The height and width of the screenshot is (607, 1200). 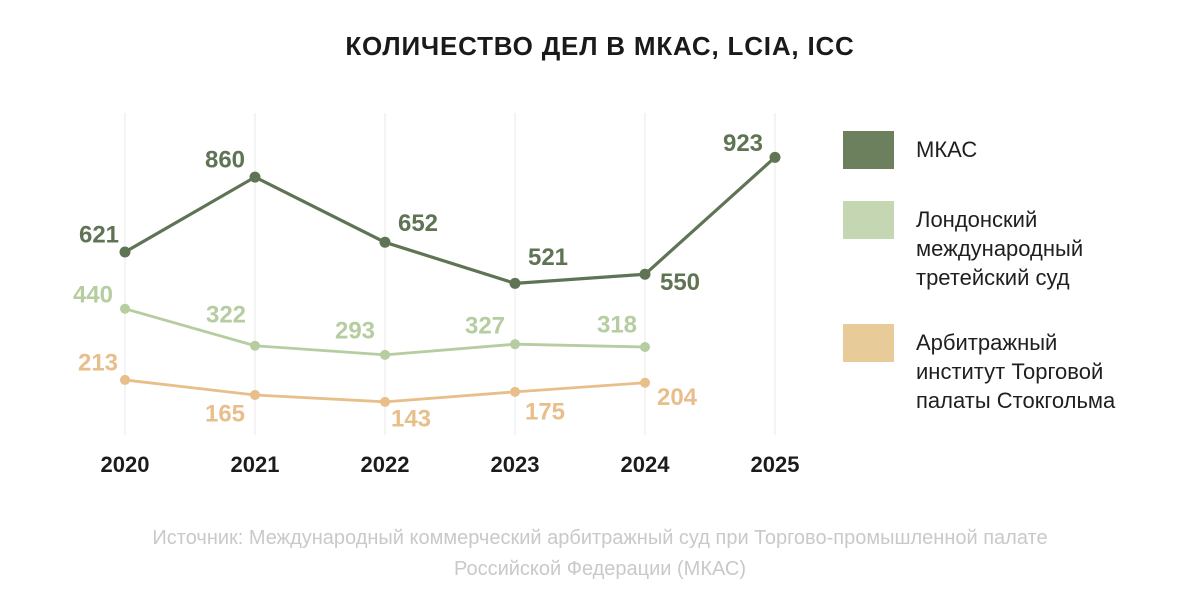 I want to click on value-label: 860, so click(x=225, y=160).